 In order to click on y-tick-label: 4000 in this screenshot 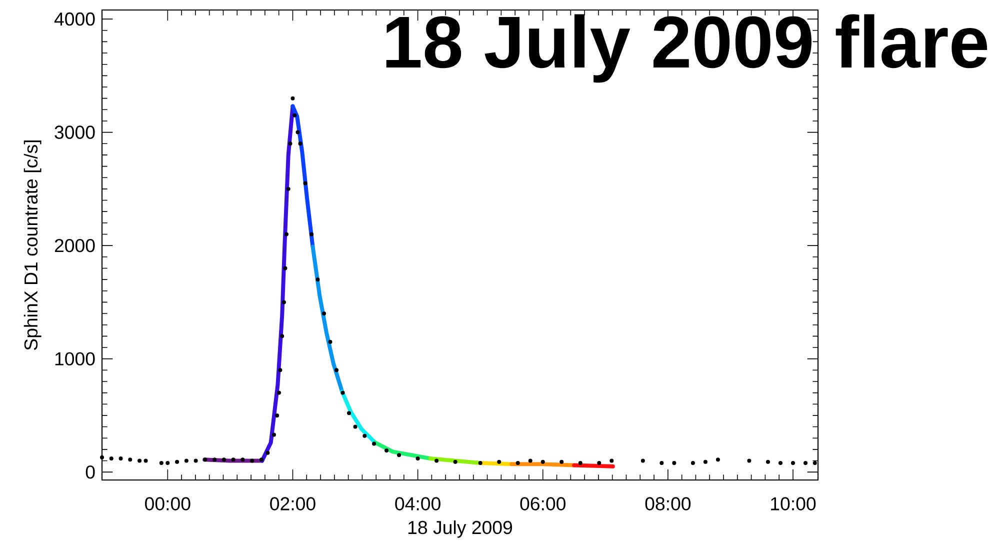, I will do `click(74, 19)`.